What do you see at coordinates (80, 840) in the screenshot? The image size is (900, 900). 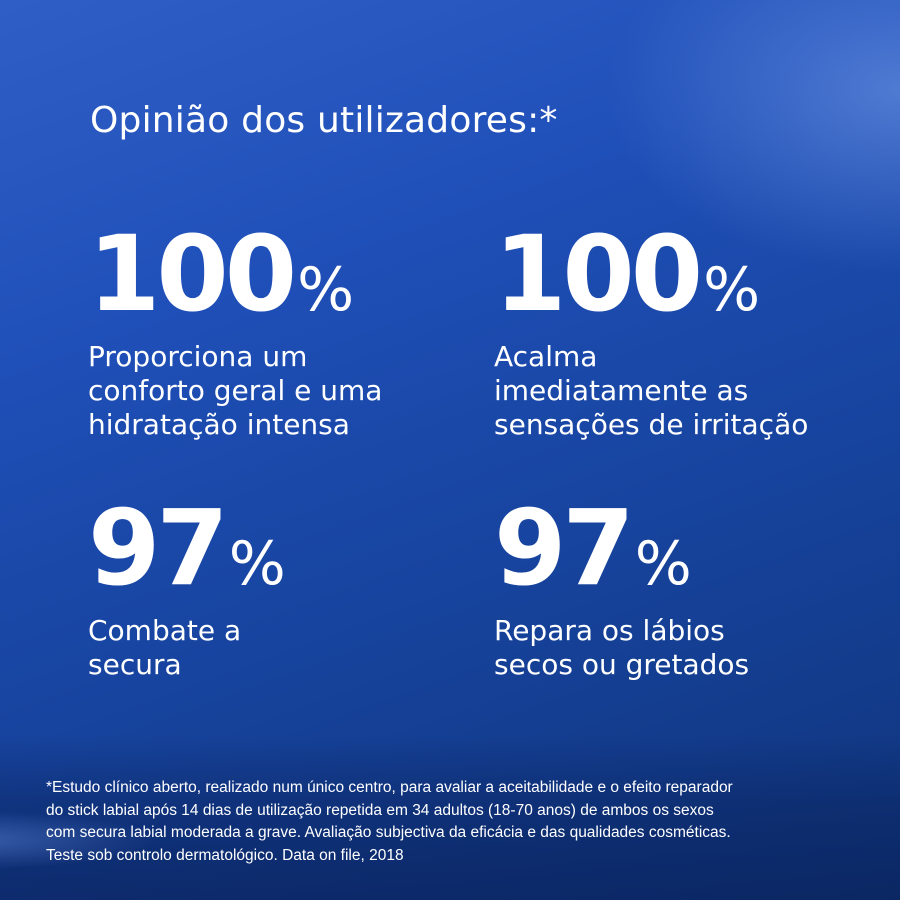 I see `light-glow` at bounding box center [80, 840].